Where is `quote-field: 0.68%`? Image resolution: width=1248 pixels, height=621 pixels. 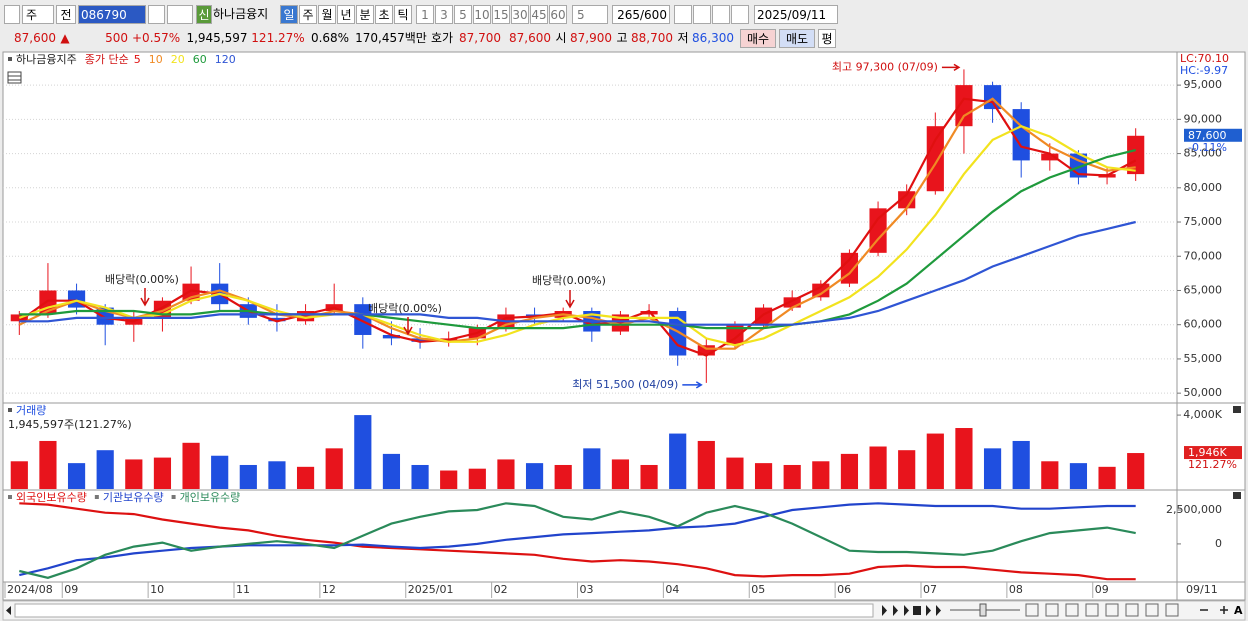
quote-field: 0.68% is located at coordinates (330, 38).